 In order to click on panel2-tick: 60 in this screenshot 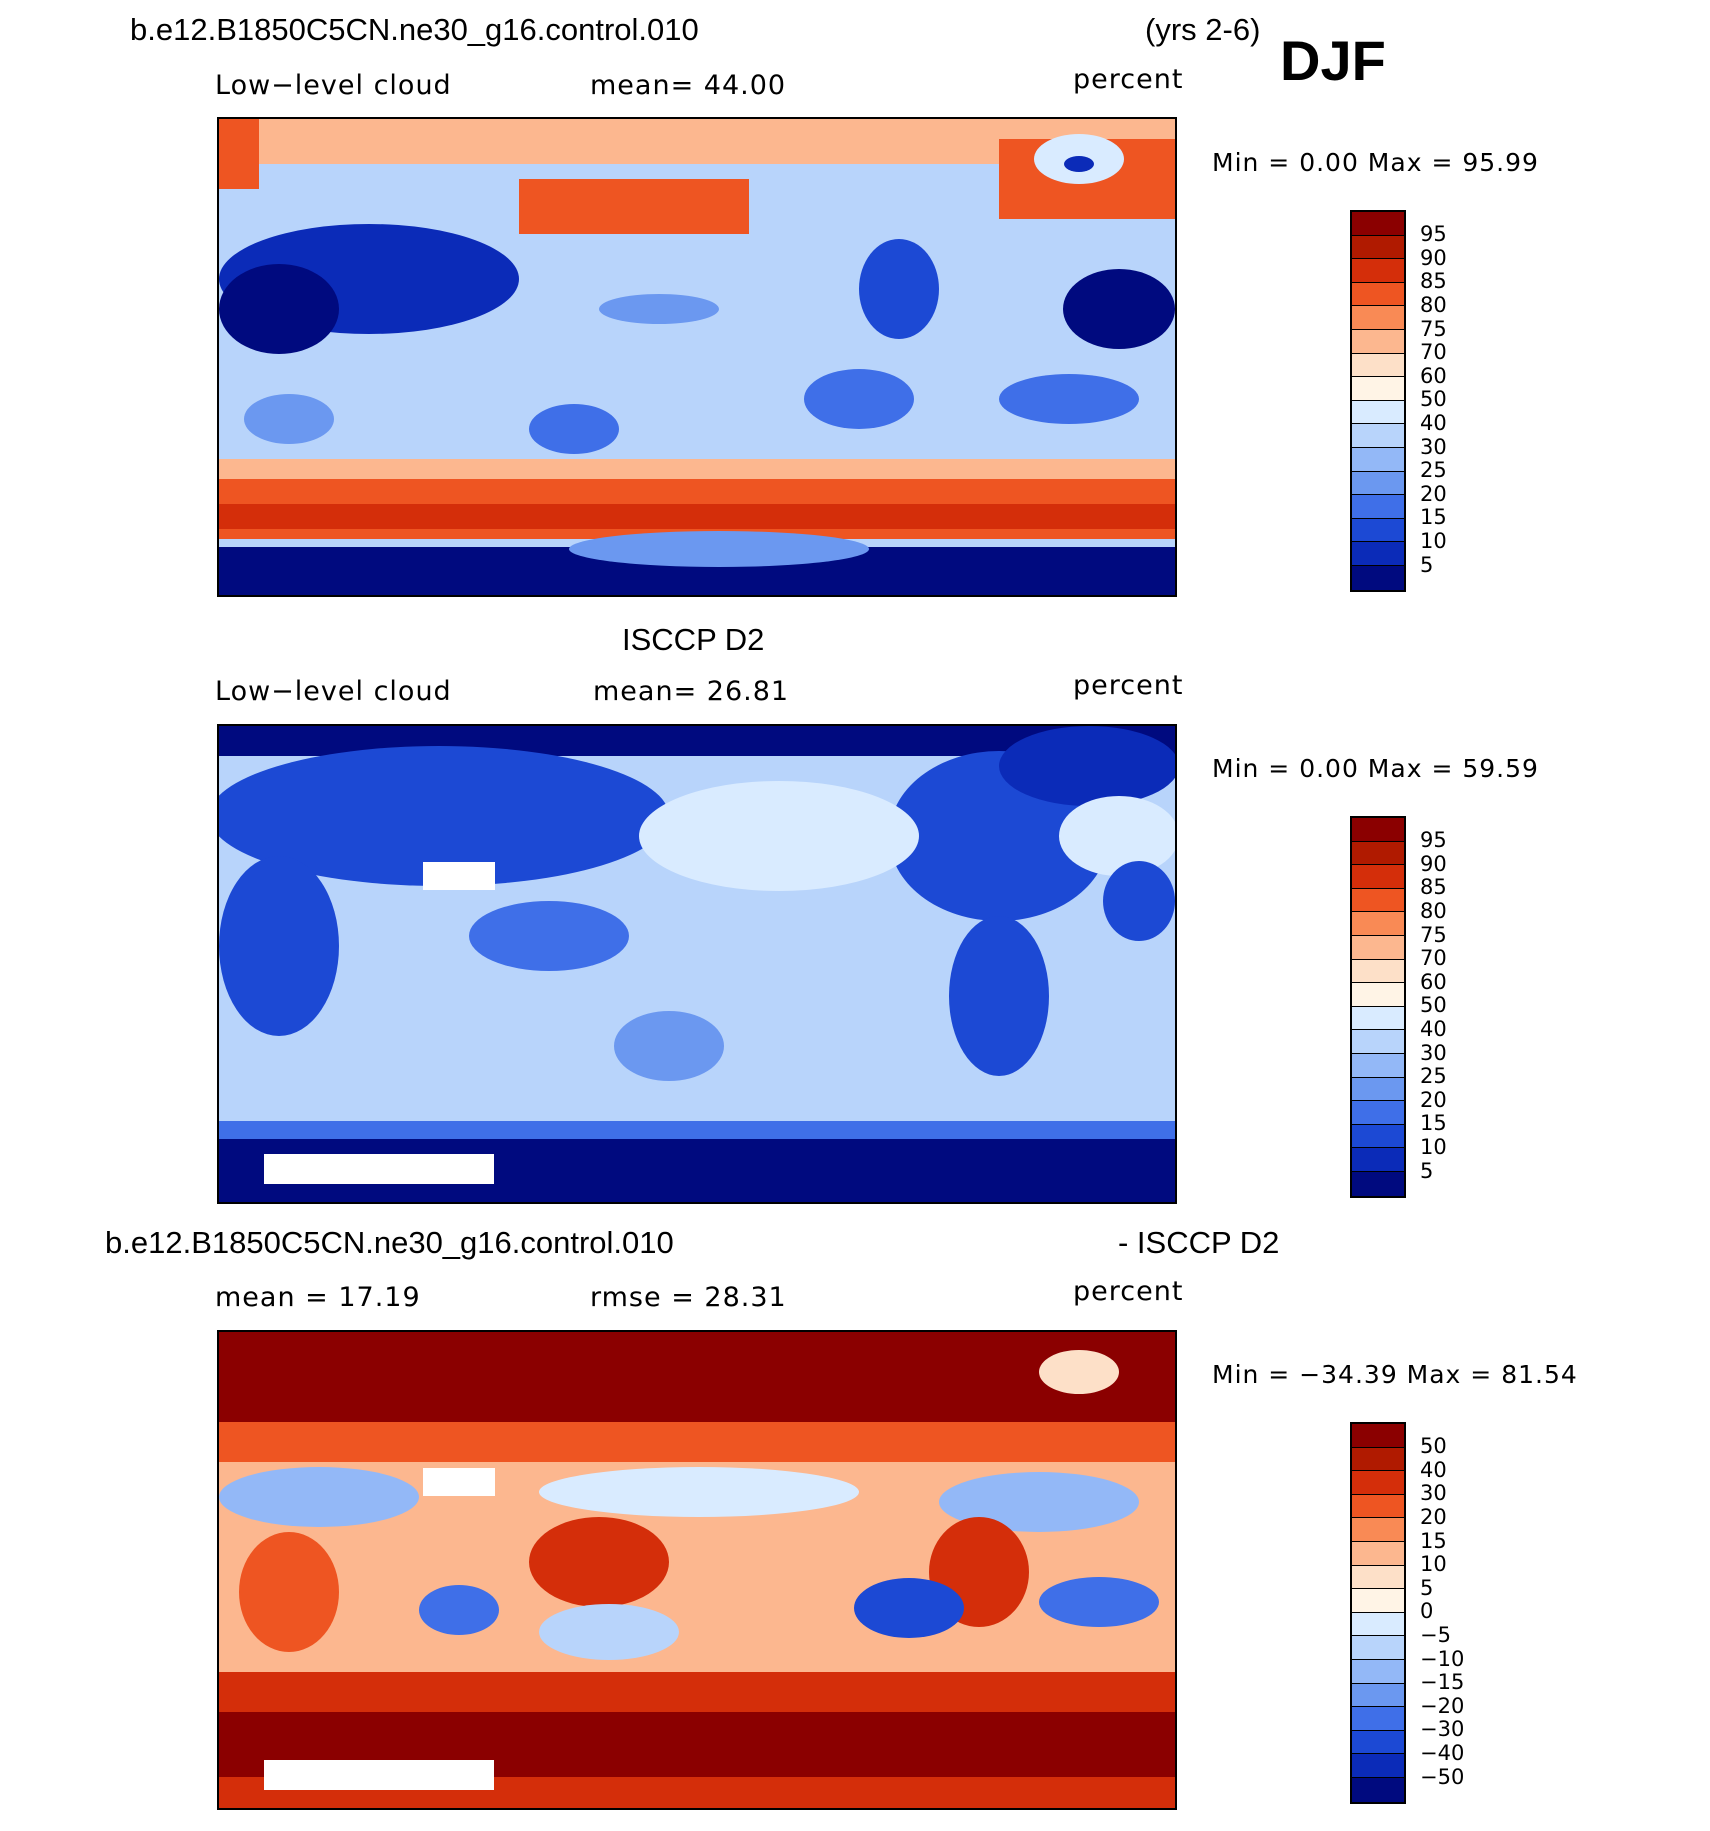, I will do `click(1433, 982)`.